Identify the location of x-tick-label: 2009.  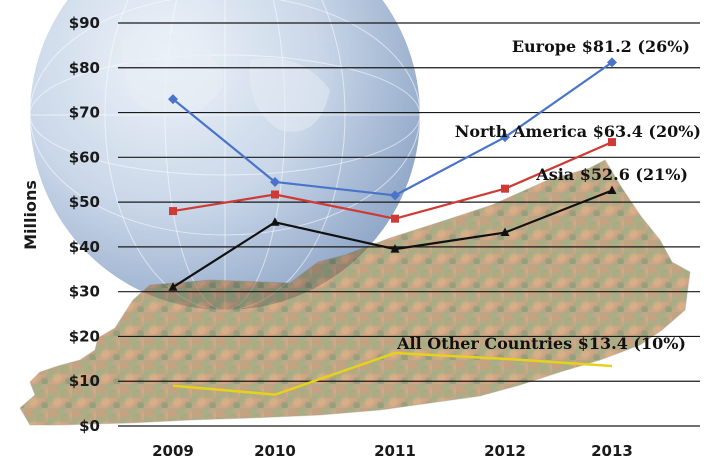
(173, 451).